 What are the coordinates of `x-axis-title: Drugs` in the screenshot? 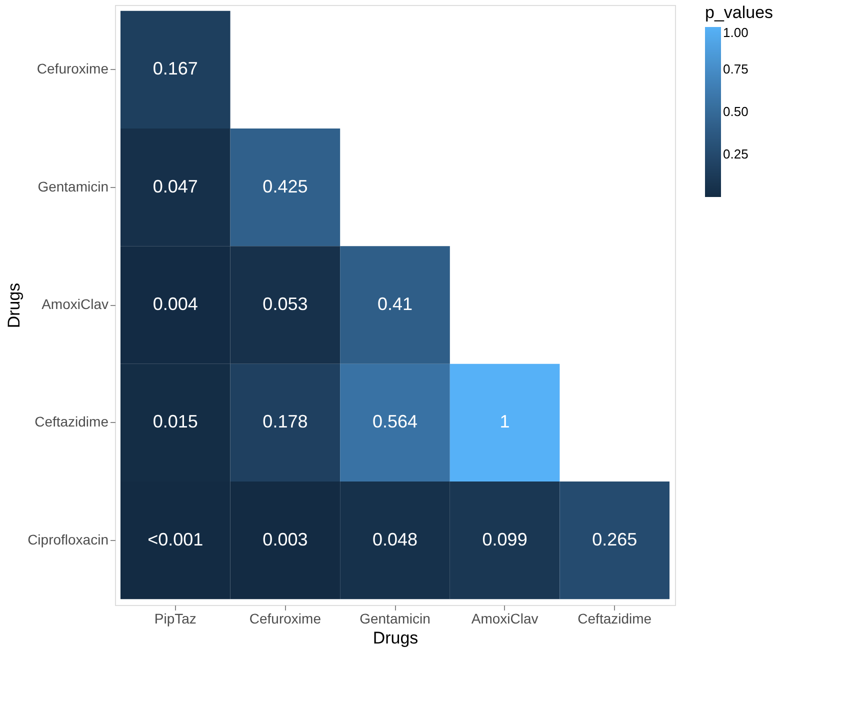 It's located at (395, 638).